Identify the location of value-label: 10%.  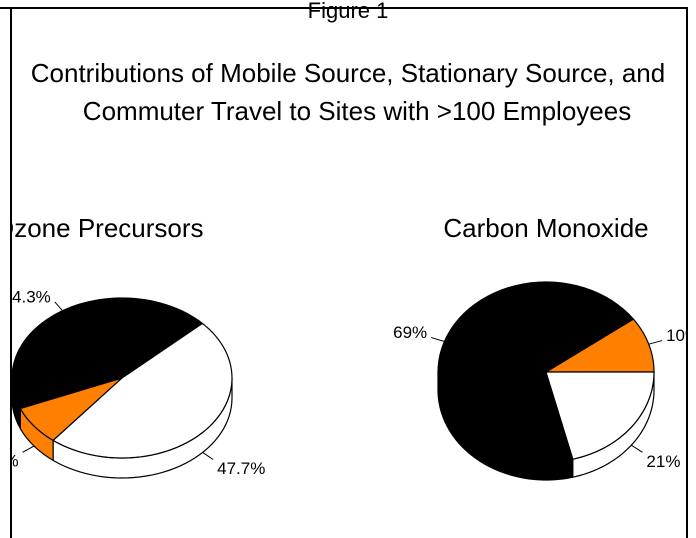
(681, 335).